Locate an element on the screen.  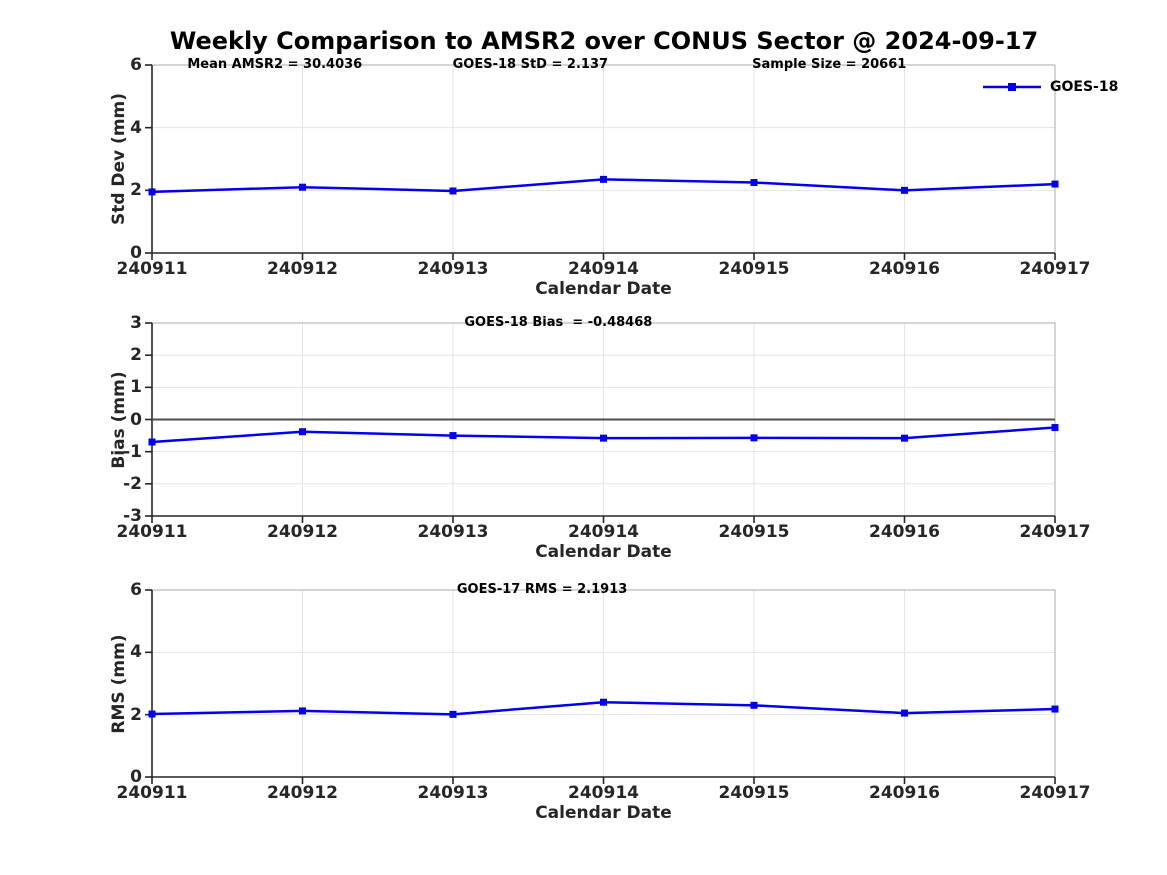
y-tick-label: -3 is located at coordinates (132, 516).